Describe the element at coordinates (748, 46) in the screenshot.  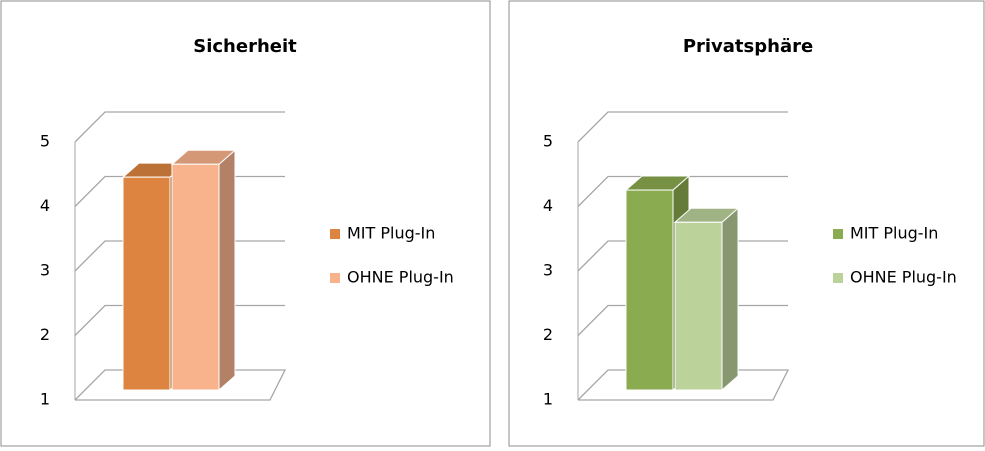
I see `chart-title: Privatsphäre` at that location.